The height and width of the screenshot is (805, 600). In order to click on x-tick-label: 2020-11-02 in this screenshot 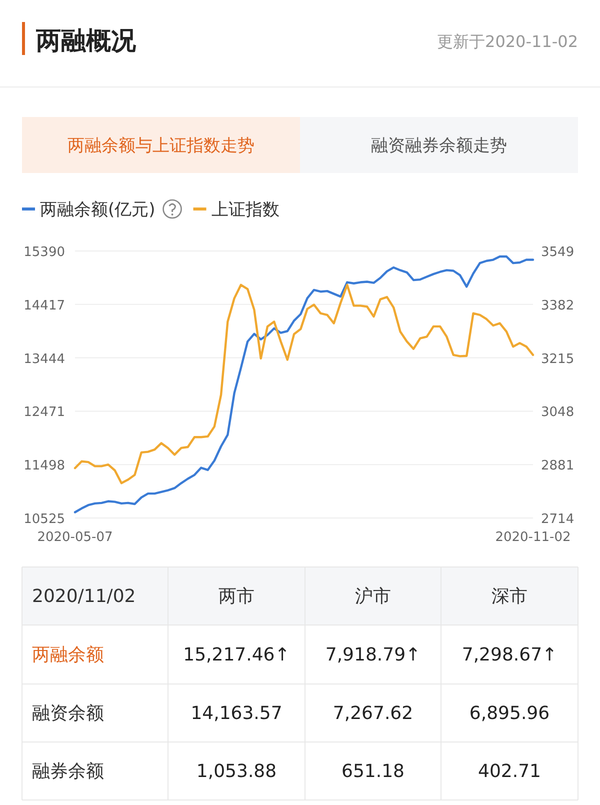, I will do `click(533, 537)`.